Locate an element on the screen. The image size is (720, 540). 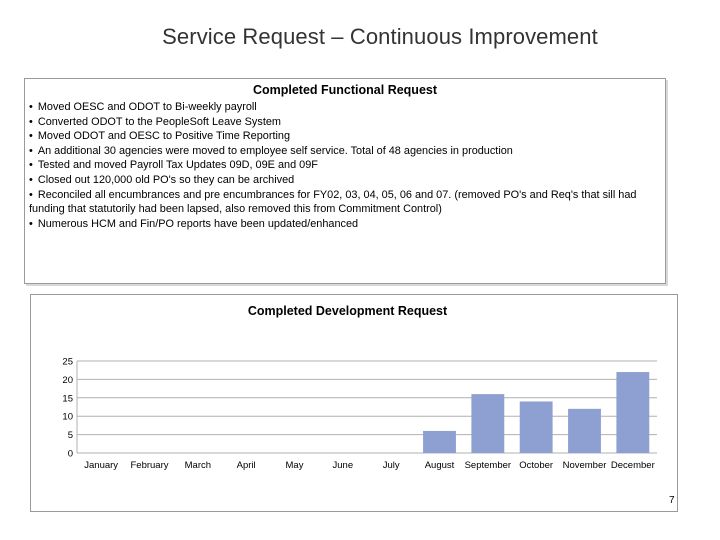
x-tick-label: June is located at coordinates (343, 465).